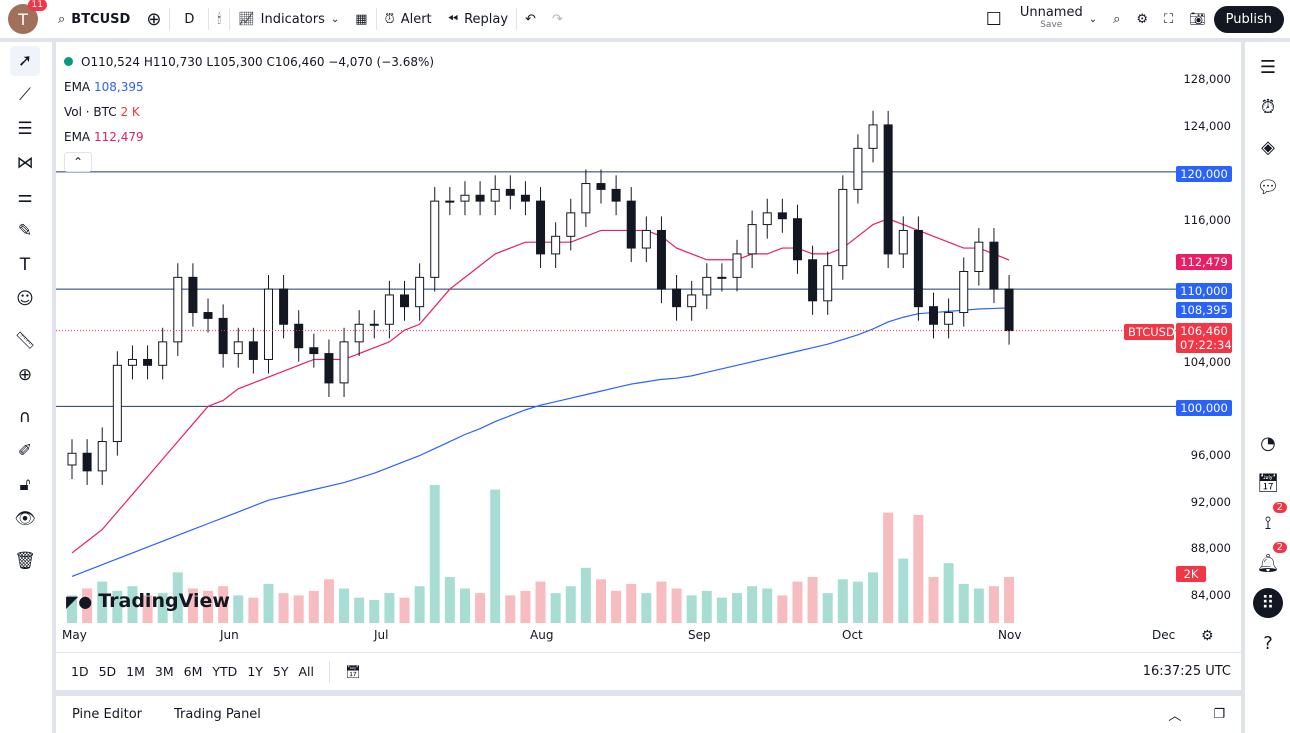 The width and height of the screenshot is (1290, 733). What do you see at coordinates (249, 137) in the screenshot?
I see `ema-row-2: EMA 112,479` at bounding box center [249, 137].